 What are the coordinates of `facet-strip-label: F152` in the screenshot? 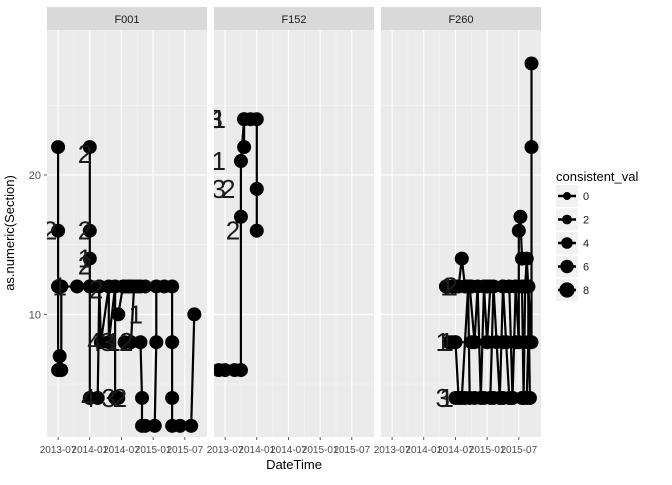 It's located at (293, 20).